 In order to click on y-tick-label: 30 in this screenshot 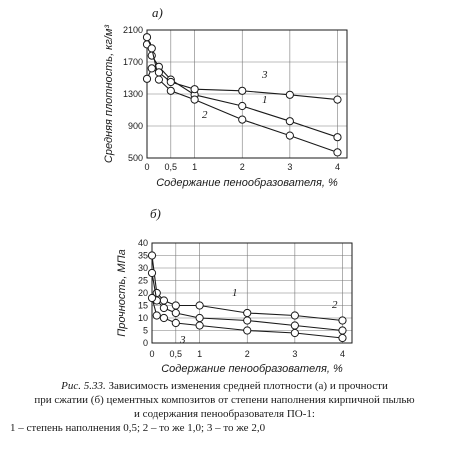, I will do `click(143, 268)`.